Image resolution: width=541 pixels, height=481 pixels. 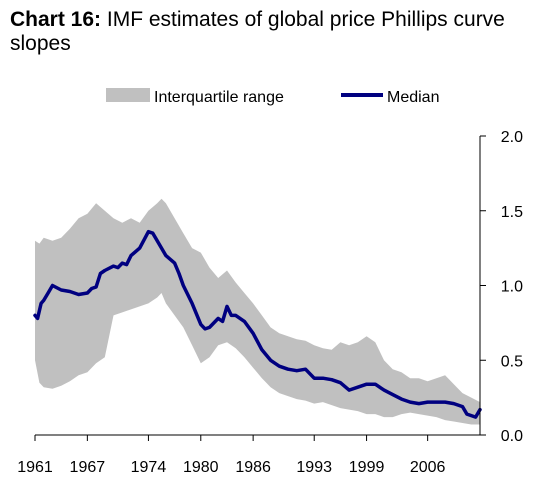 What do you see at coordinates (219, 97) in the screenshot?
I see `legend-label-interquartile-range: Interquartile range` at bounding box center [219, 97].